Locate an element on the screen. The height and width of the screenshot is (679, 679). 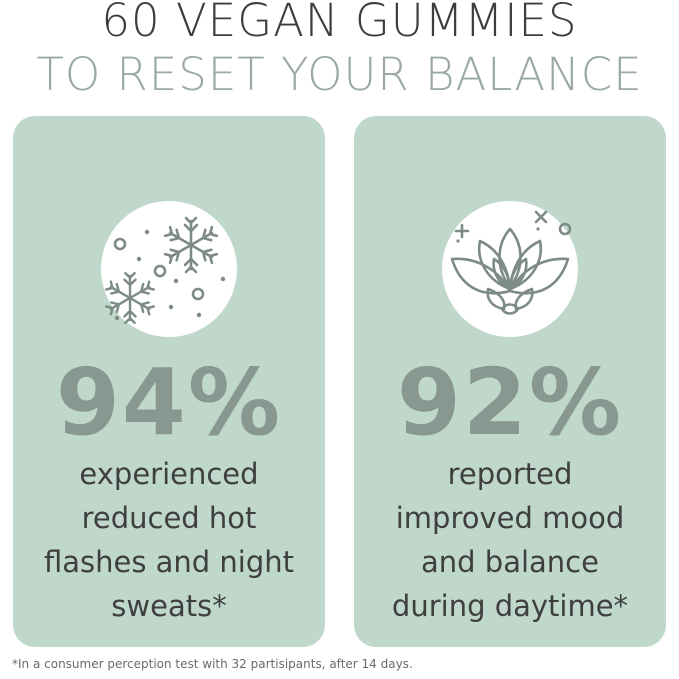
snowflake-icon is located at coordinates (165, 270).